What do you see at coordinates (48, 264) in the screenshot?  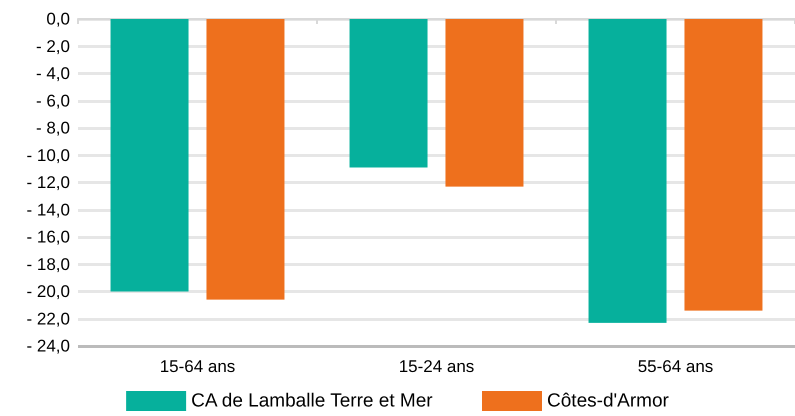 I see `y-tick-label: - 18,0` at bounding box center [48, 264].